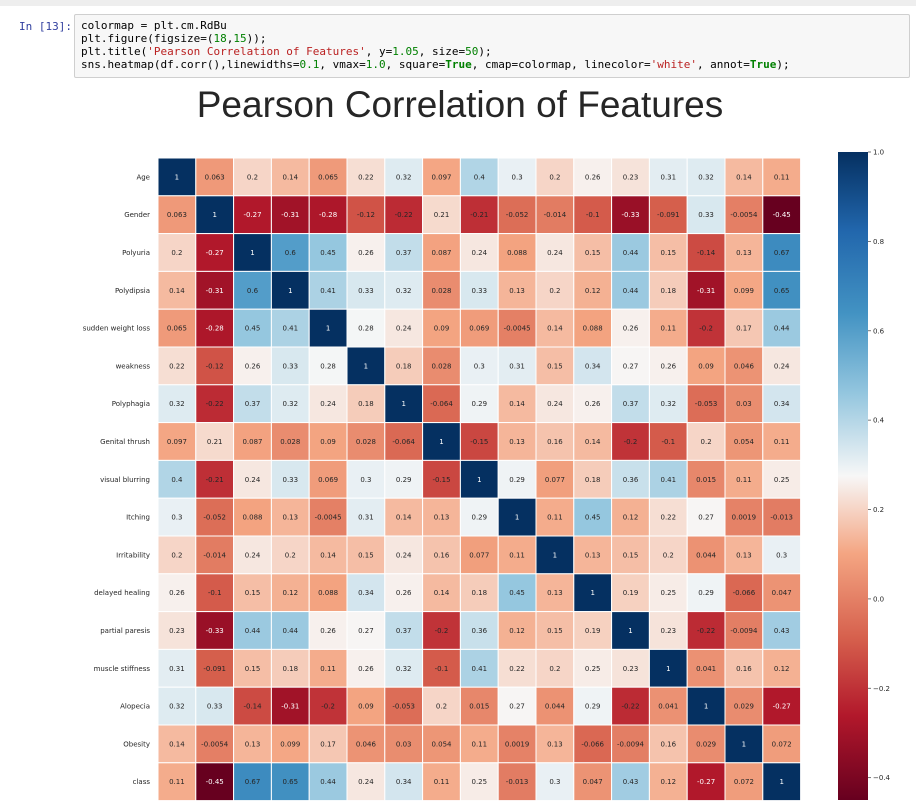  Describe the element at coordinates (460, 104) in the screenshot. I see `chart-title: Pearson Correlation of Features` at that location.